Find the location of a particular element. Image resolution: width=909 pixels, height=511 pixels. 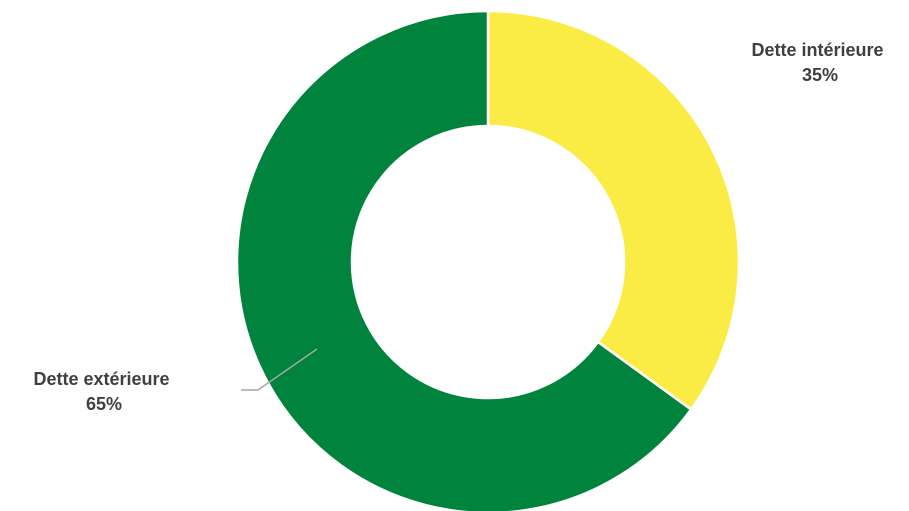

leader-line-dette-exterieure is located at coordinates (279, 369).